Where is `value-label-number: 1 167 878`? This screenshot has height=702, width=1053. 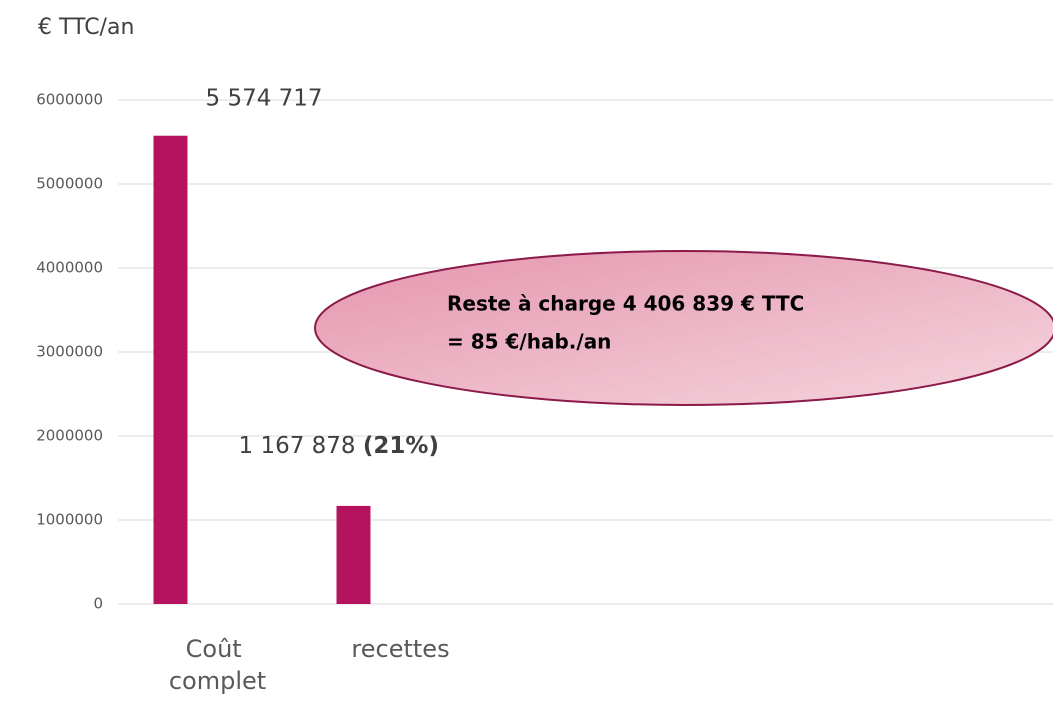
value-label-number: 1 167 878 is located at coordinates (297, 445).